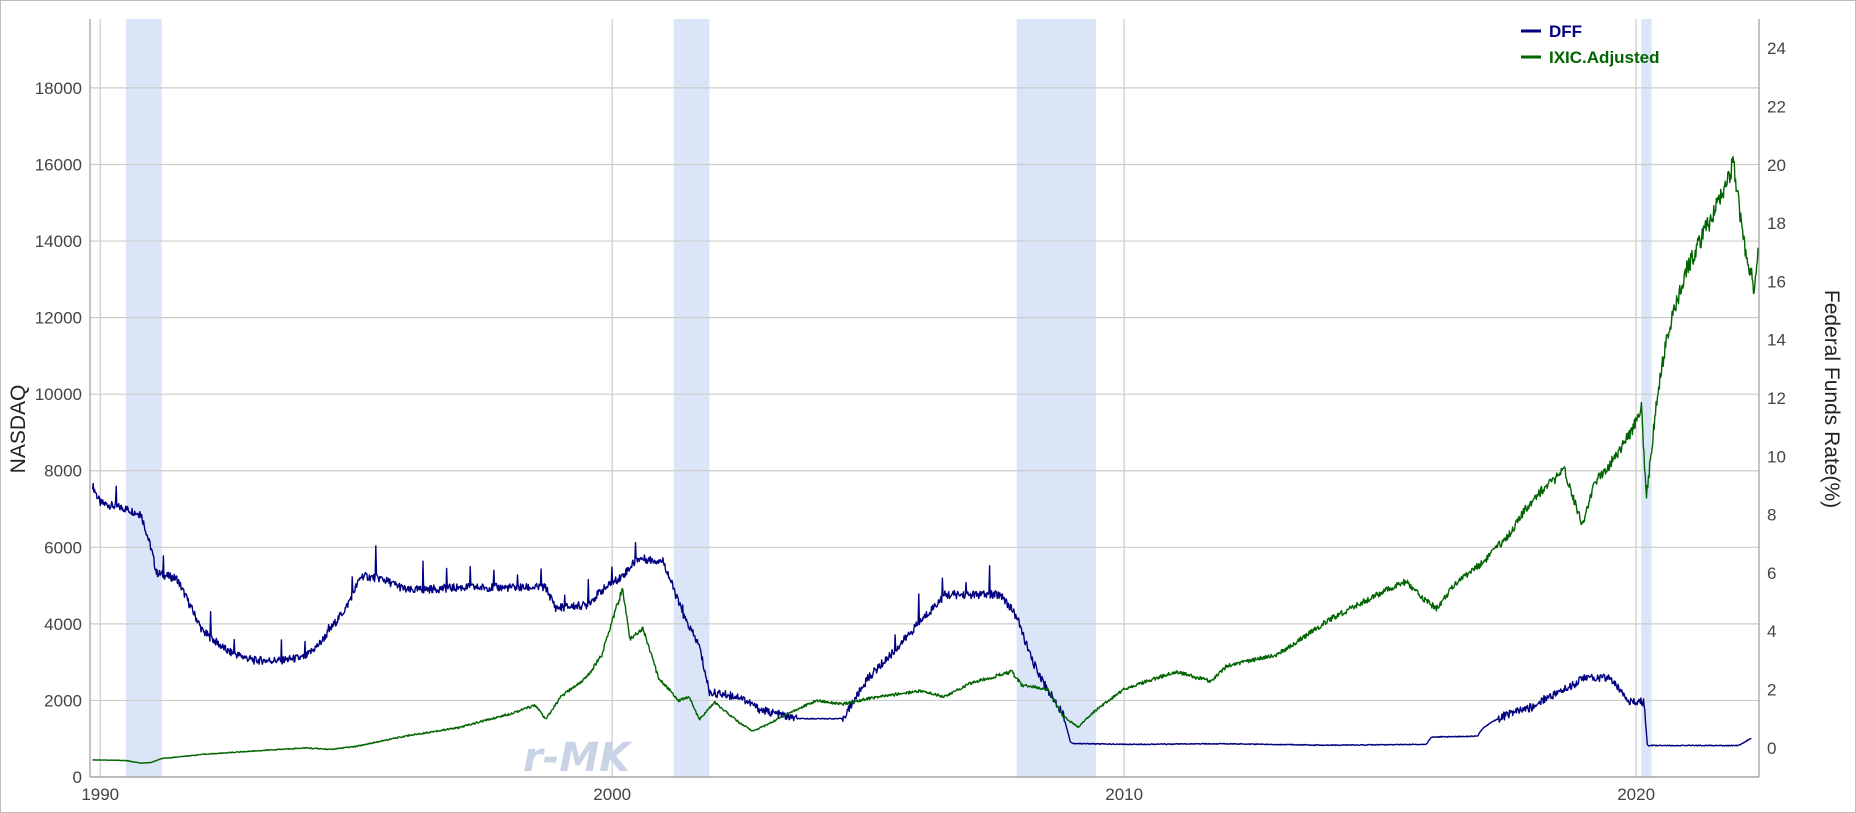  What do you see at coordinates (1776, 456) in the screenshot?
I see `y-right-tick-label: 10` at bounding box center [1776, 456].